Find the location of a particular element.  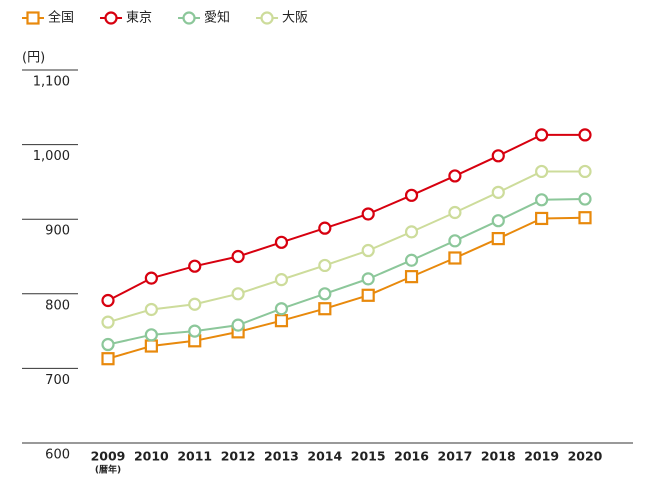

x-tick-label: 2017 is located at coordinates (455, 456).